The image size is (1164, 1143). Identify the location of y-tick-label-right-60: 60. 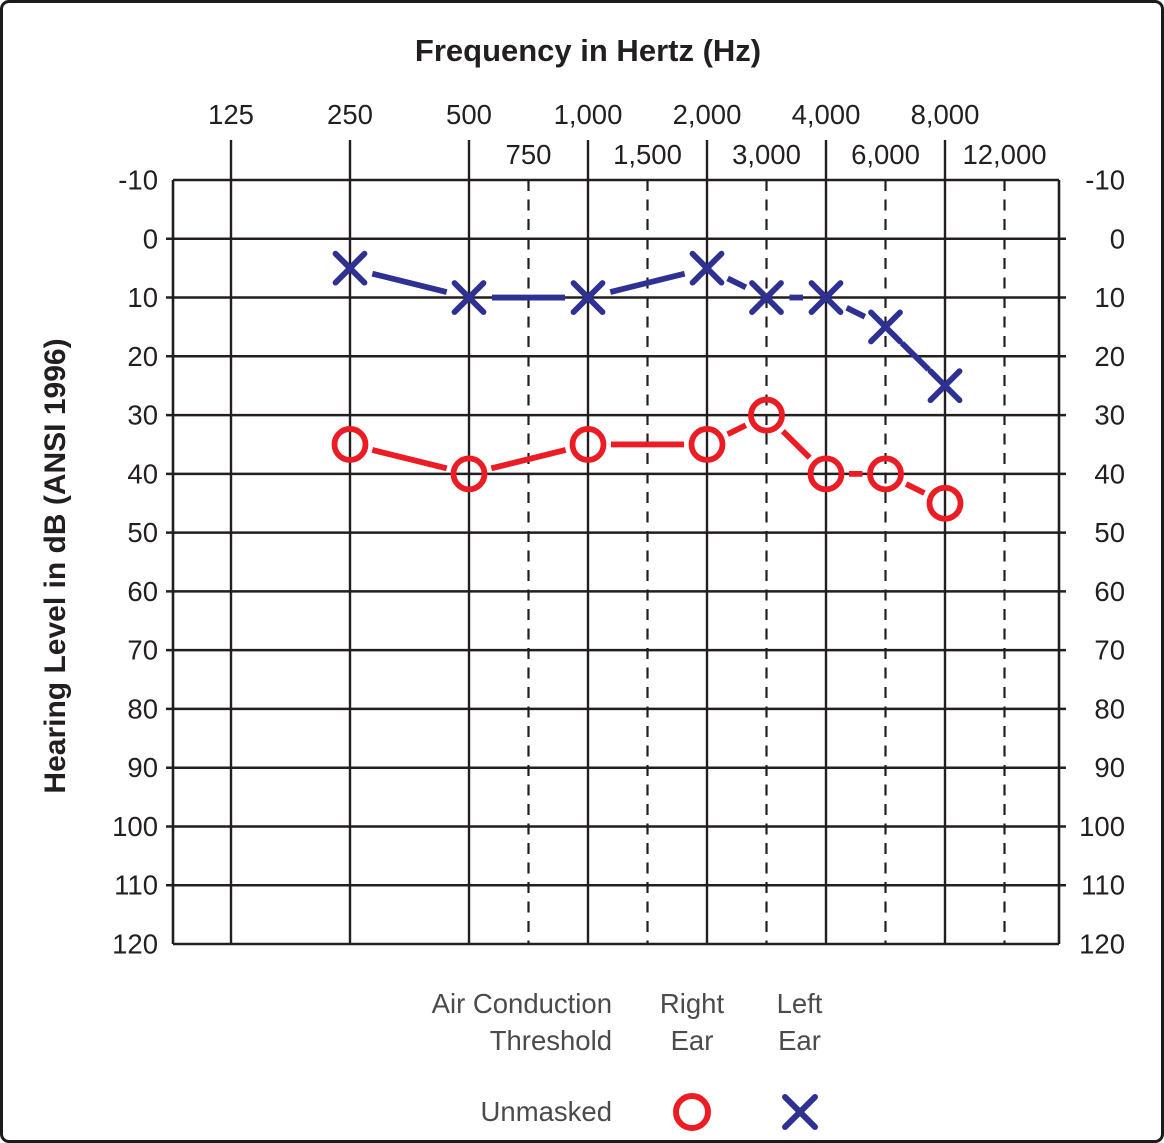
(1109, 591).